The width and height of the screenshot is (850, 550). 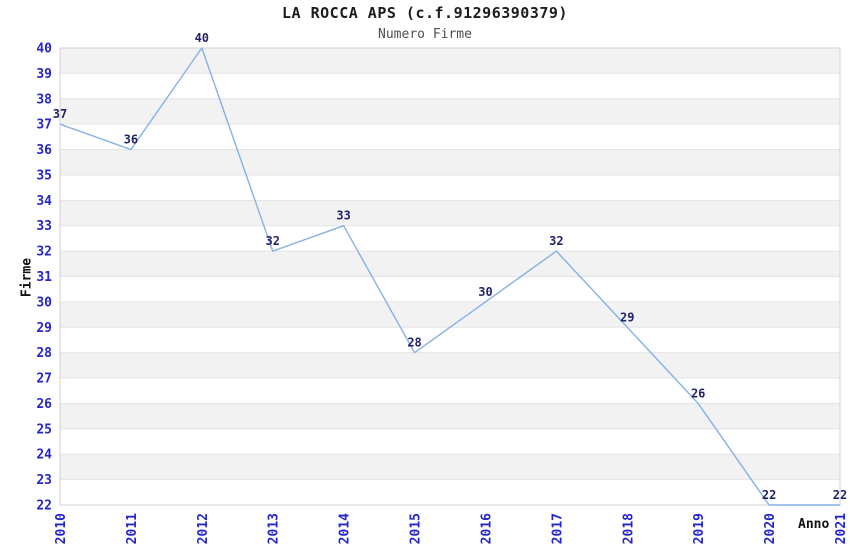 I want to click on y-tick-label: 29, so click(x=44, y=328).